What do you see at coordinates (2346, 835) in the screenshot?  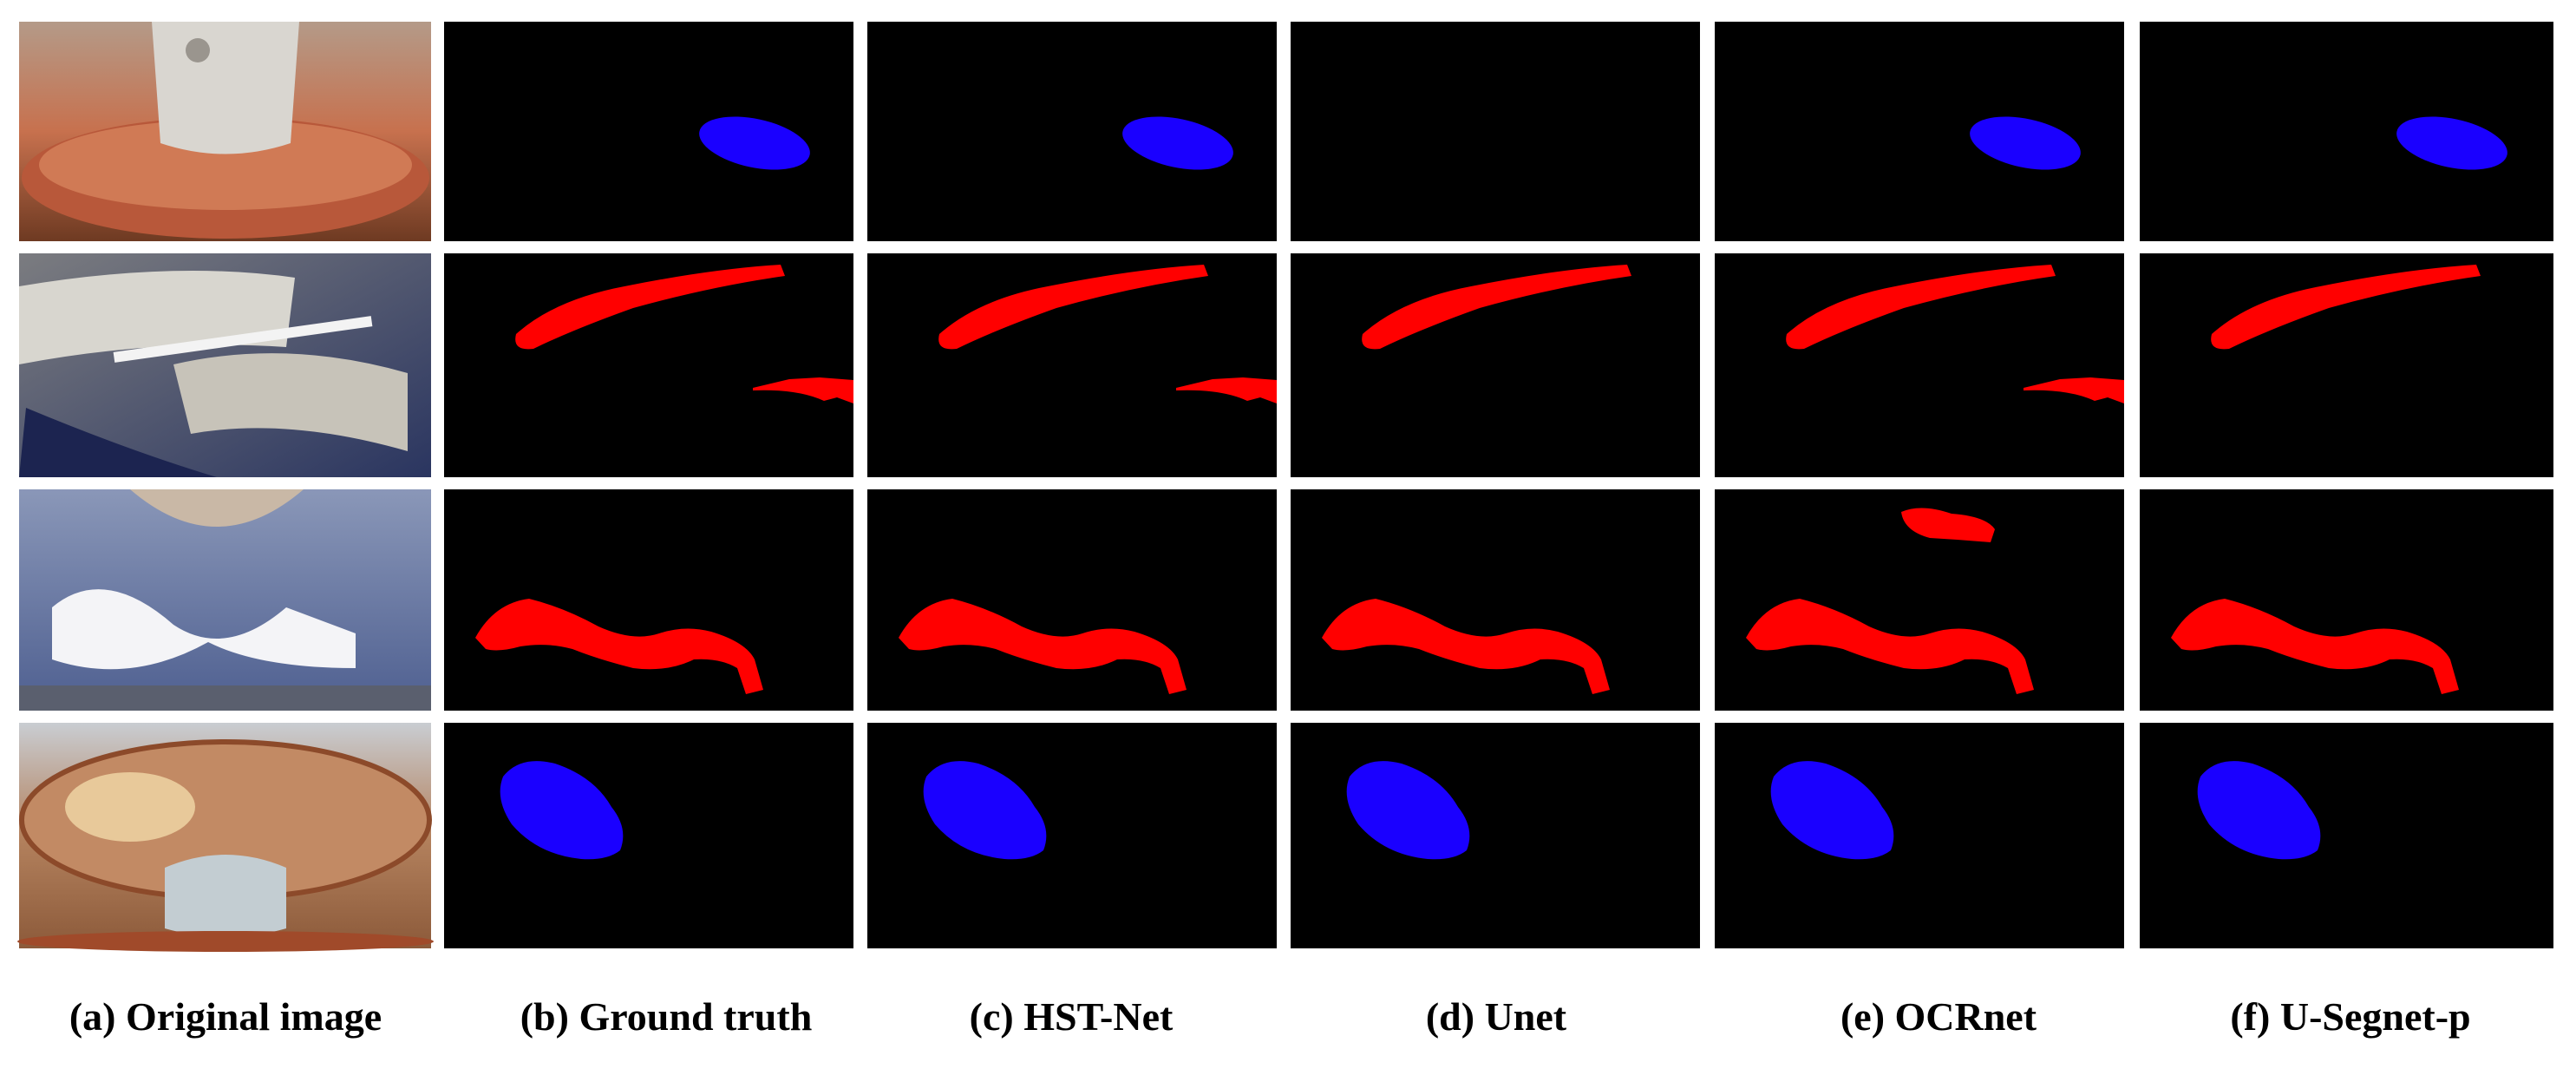 I see `row4-u-segnet-p-panel` at bounding box center [2346, 835].